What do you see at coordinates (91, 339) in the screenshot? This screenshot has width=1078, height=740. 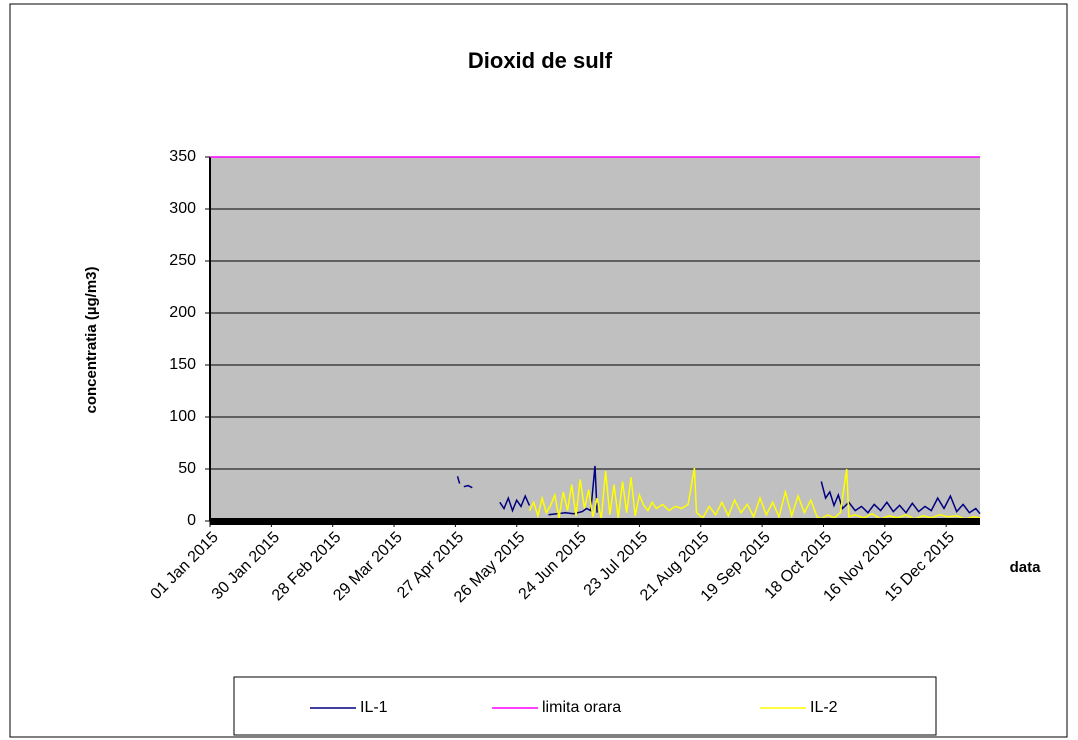 I see `y-axis-label: concentratia (µg/m3)` at bounding box center [91, 339].